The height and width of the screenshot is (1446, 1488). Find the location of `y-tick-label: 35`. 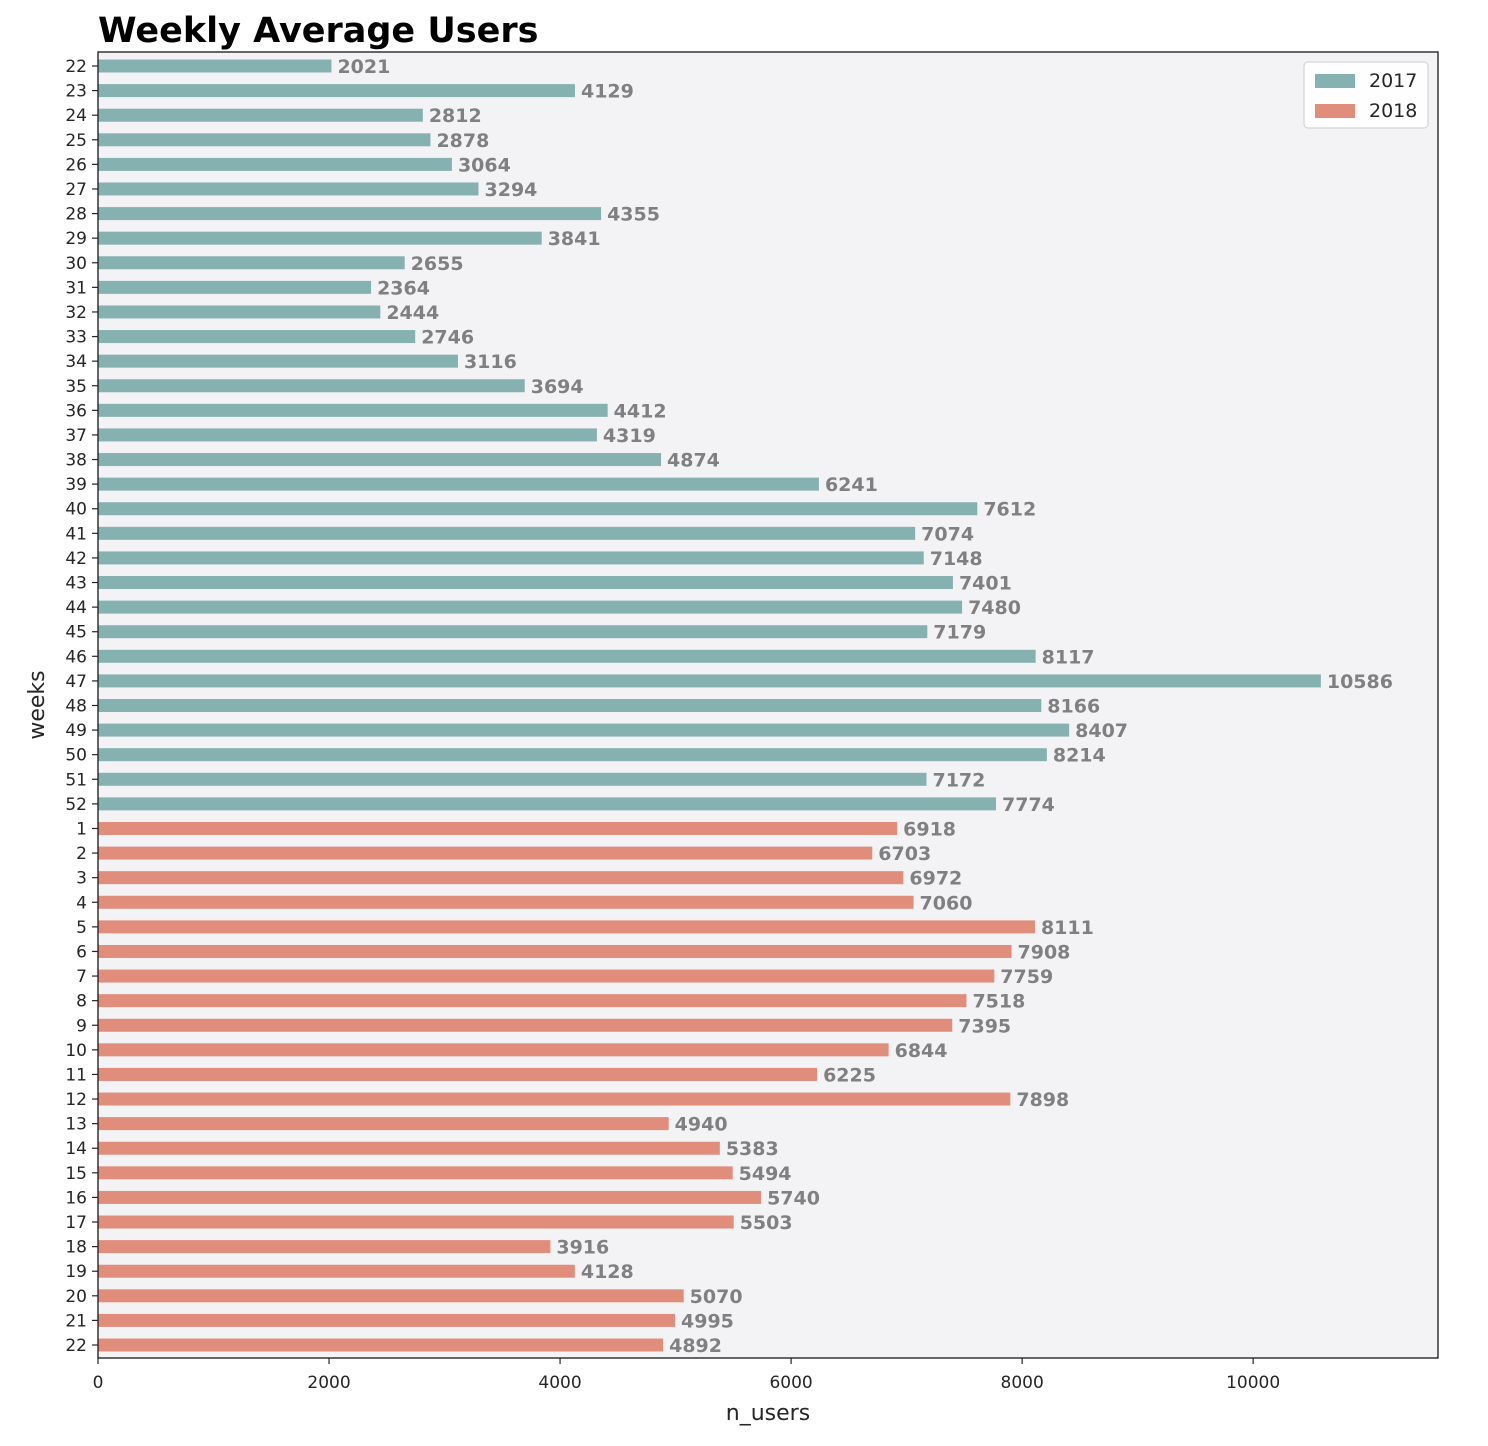

y-tick-label: 35 is located at coordinates (76, 387).